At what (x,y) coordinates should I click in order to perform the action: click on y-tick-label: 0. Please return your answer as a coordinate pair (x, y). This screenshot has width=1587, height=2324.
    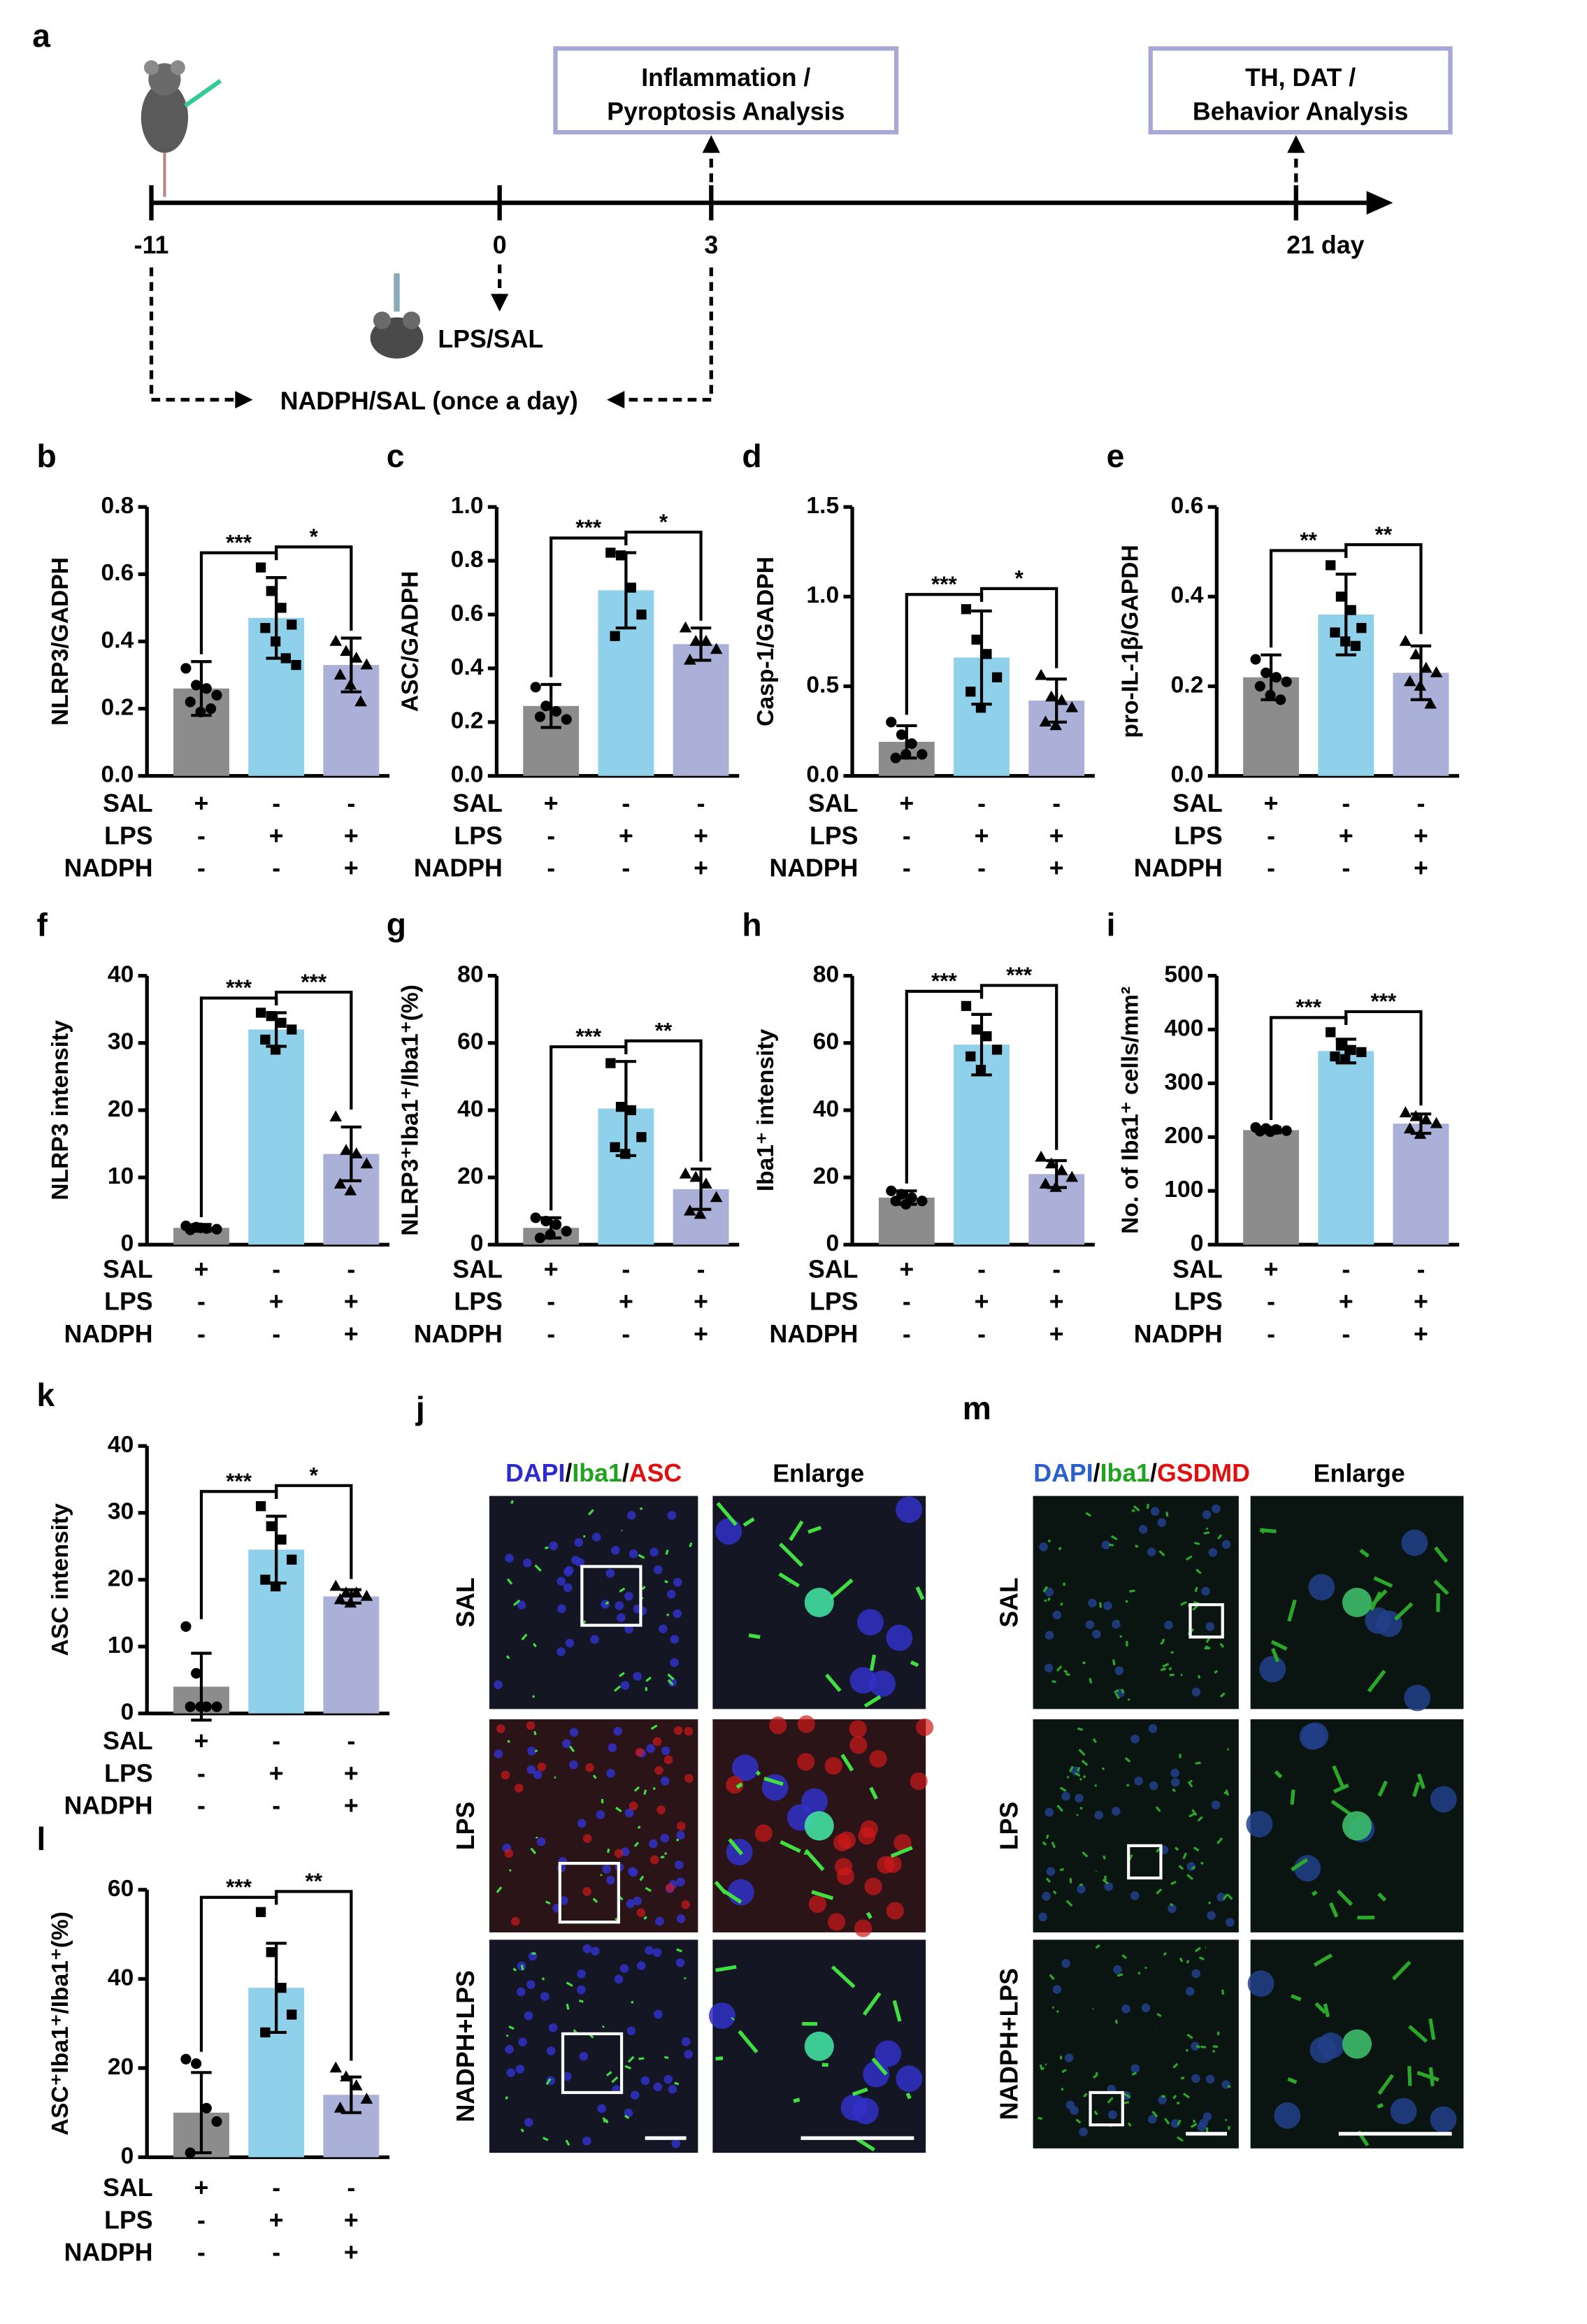
    Looking at the image, I should click on (127, 1243).